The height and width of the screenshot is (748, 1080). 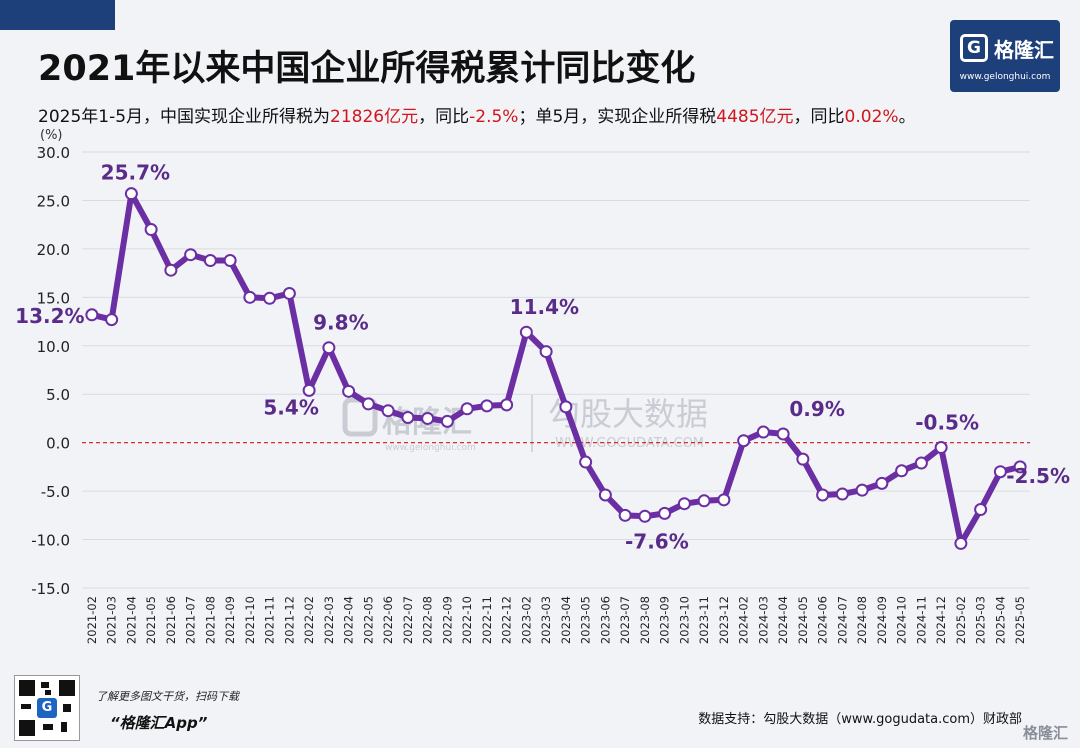 I want to click on subtitle-text-4: ，同比, so click(x=819, y=117).